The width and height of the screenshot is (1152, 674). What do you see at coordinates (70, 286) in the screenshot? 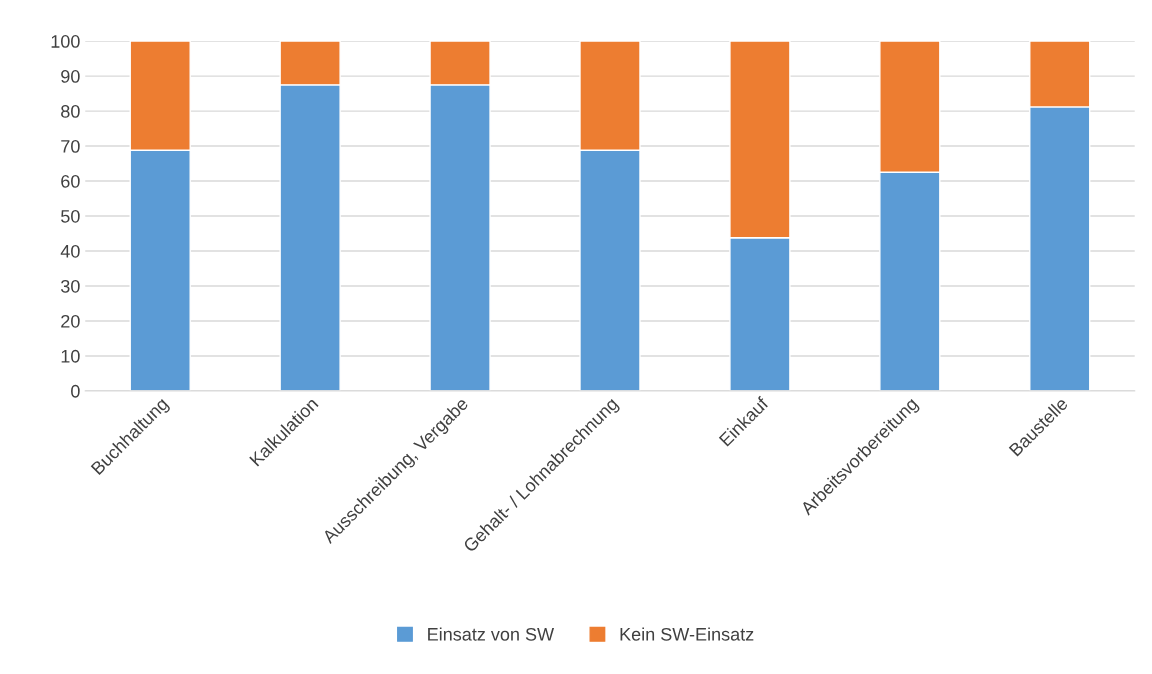
I see `y-tick-label: 30` at bounding box center [70, 286].